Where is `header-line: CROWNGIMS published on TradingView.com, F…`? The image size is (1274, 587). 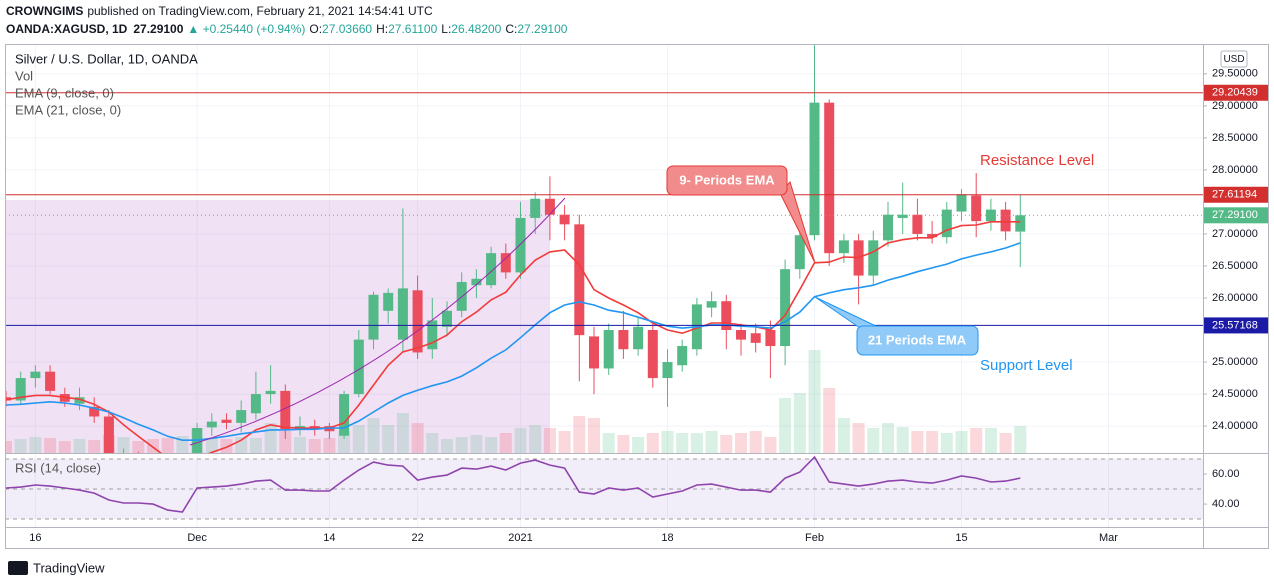
header-line: CROWNGIMS published on TradingView.com, F… is located at coordinates (219, 11).